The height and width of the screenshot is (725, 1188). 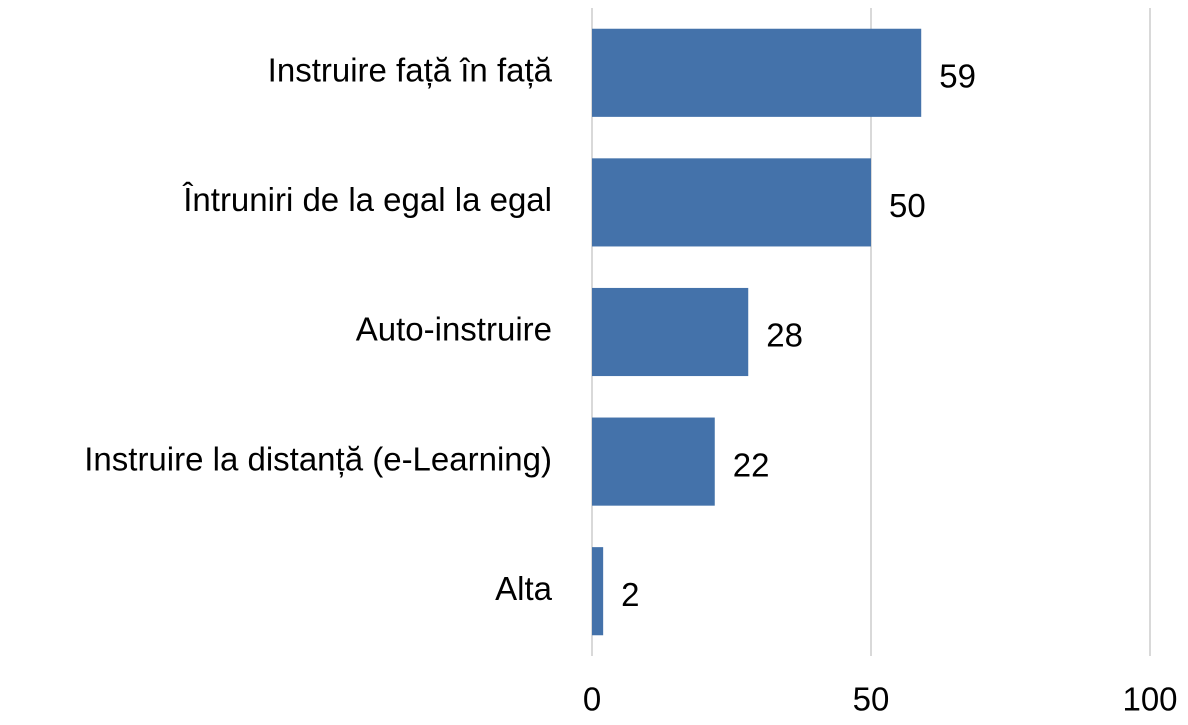 What do you see at coordinates (871, 699) in the screenshot?
I see `x-tick-label: 50` at bounding box center [871, 699].